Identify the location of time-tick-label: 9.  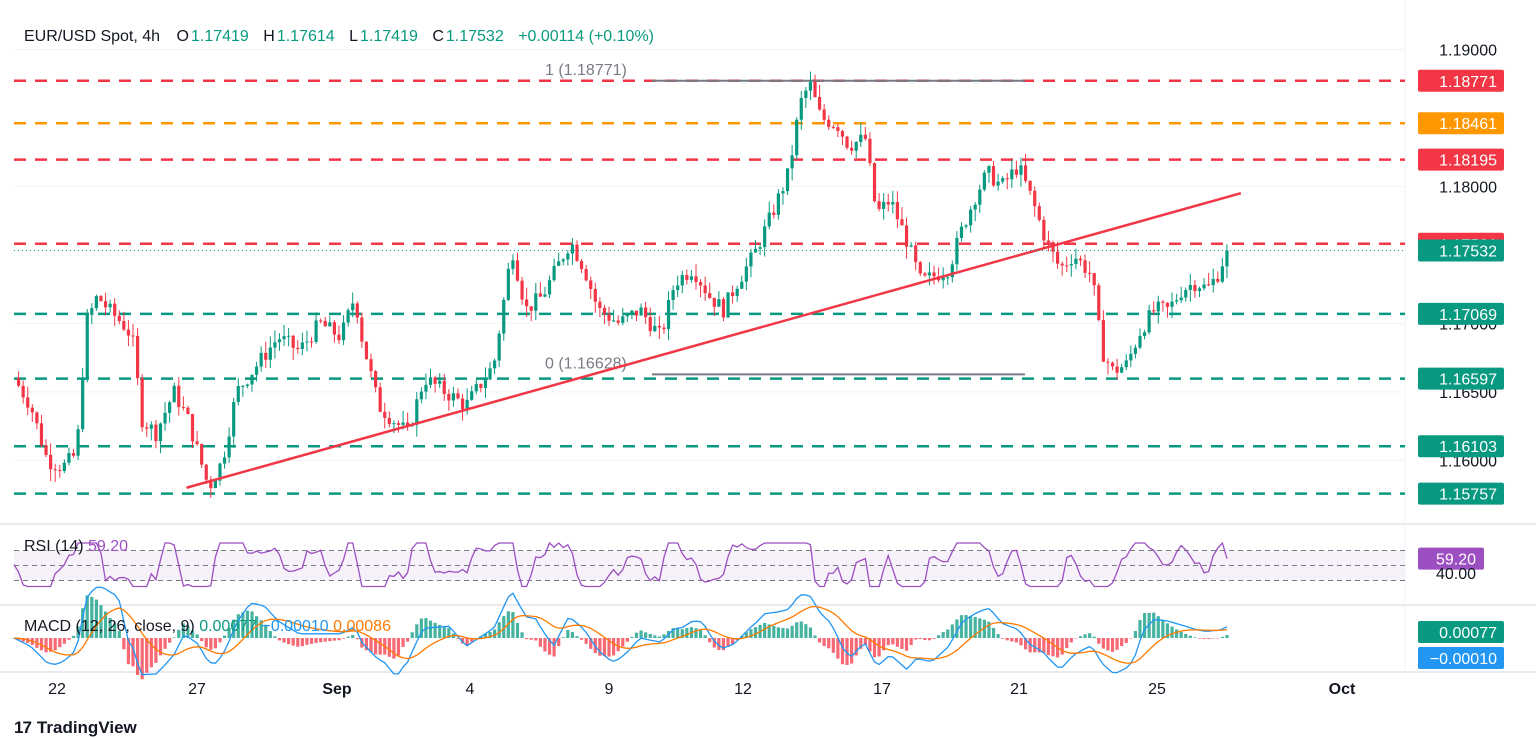
(609, 689).